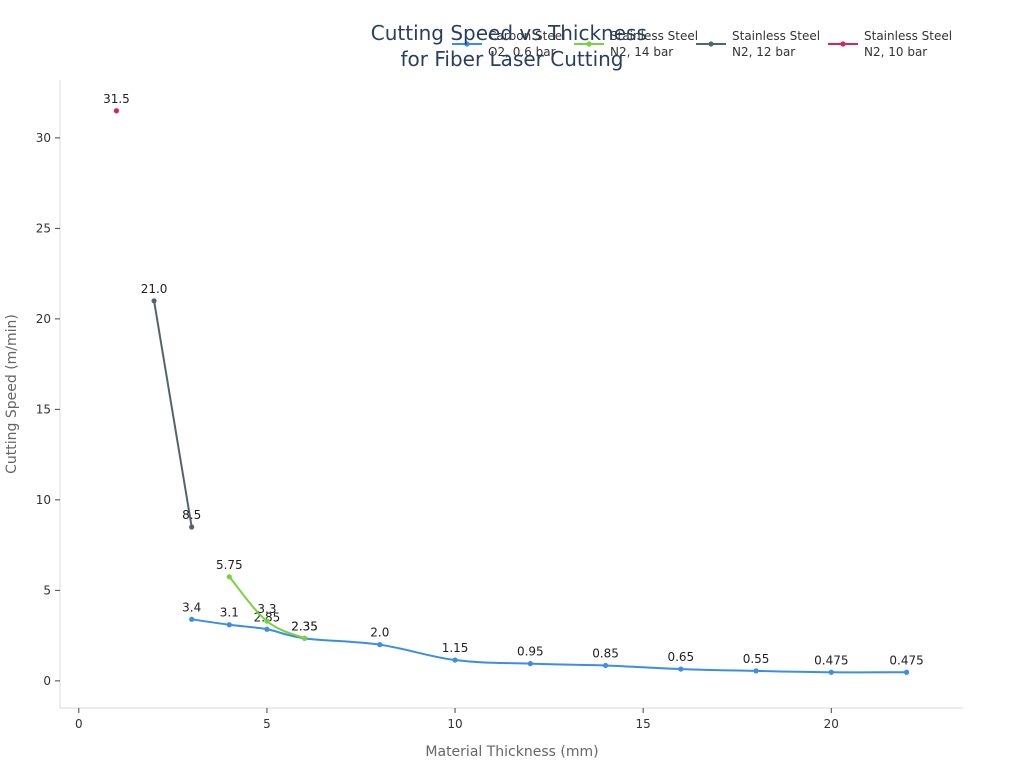 The height and width of the screenshot is (768, 1024). Describe the element at coordinates (454, 724) in the screenshot. I see `x-tick-label: 10` at that location.